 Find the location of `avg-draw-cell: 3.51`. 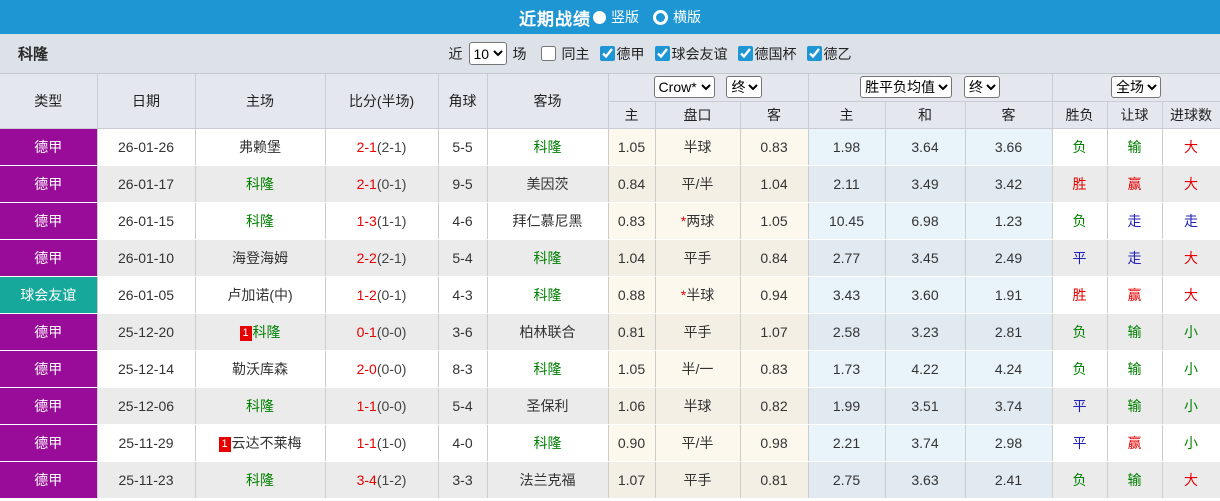

avg-draw-cell: 3.51 is located at coordinates (925, 406).